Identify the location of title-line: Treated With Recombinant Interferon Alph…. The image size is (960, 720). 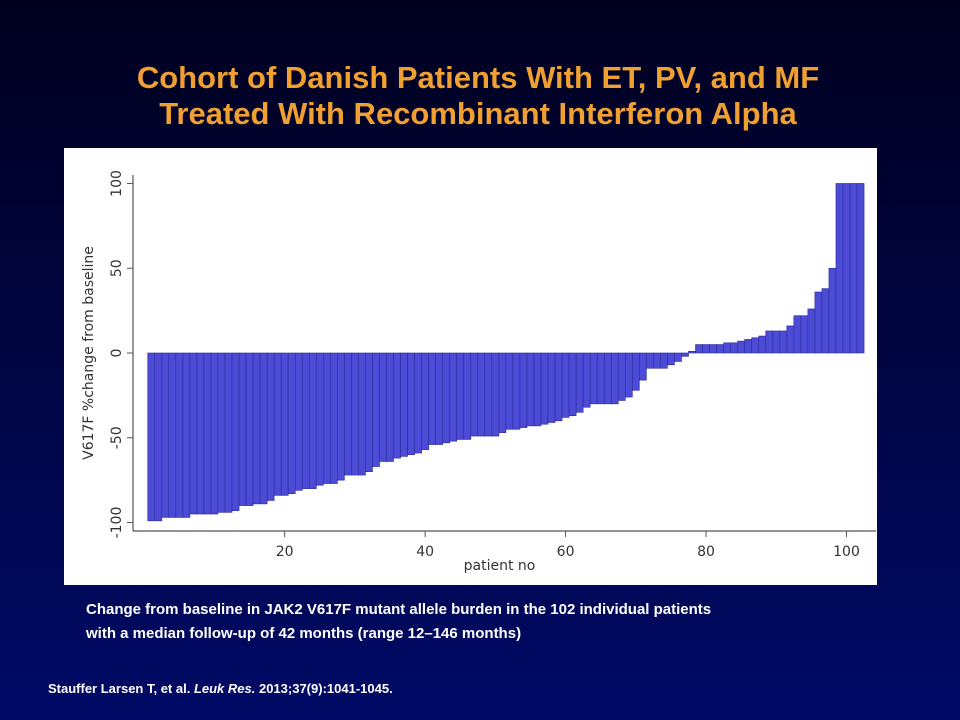
(478, 113).